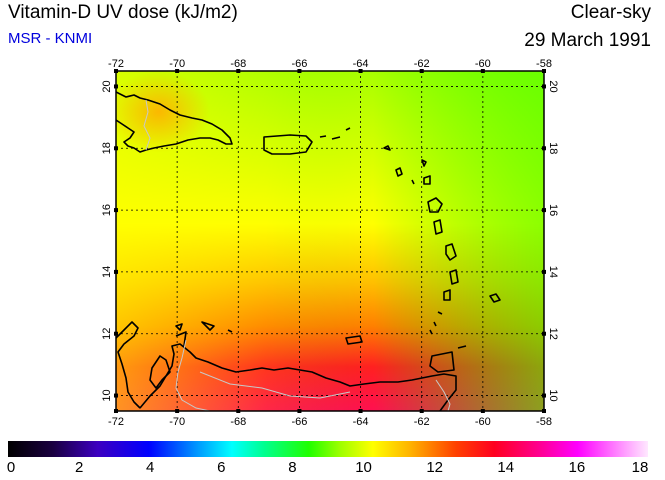  I want to click on tobago-coast, so click(462, 347).